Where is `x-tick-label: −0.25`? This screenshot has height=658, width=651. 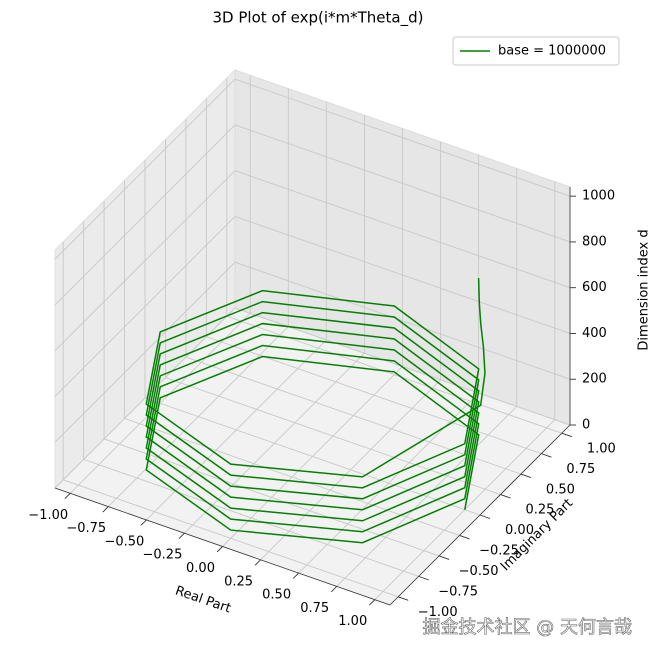
x-tick-label: −0.25 is located at coordinates (163, 555).